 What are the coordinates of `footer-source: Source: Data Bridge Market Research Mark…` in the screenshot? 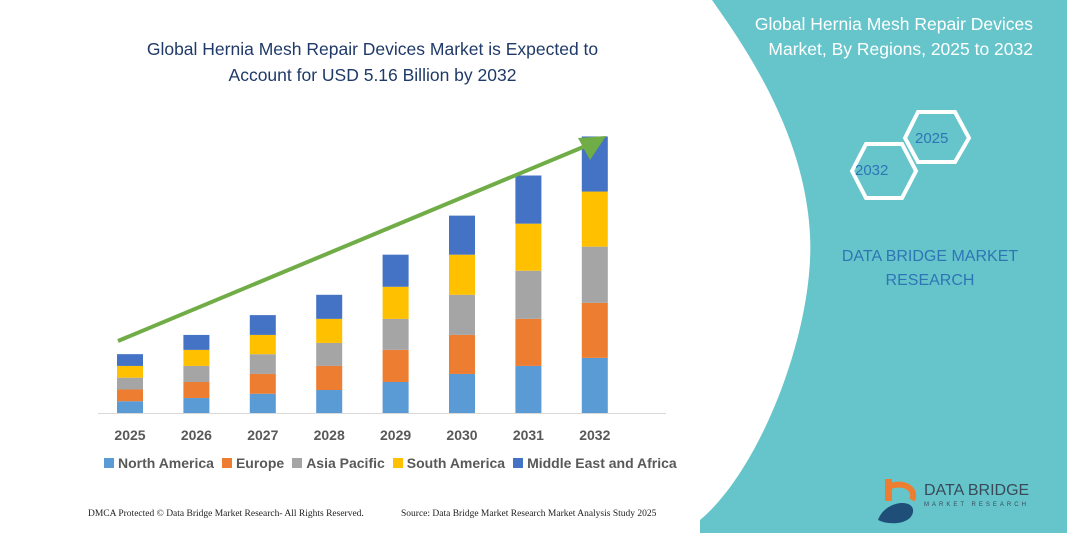 It's located at (529, 514).